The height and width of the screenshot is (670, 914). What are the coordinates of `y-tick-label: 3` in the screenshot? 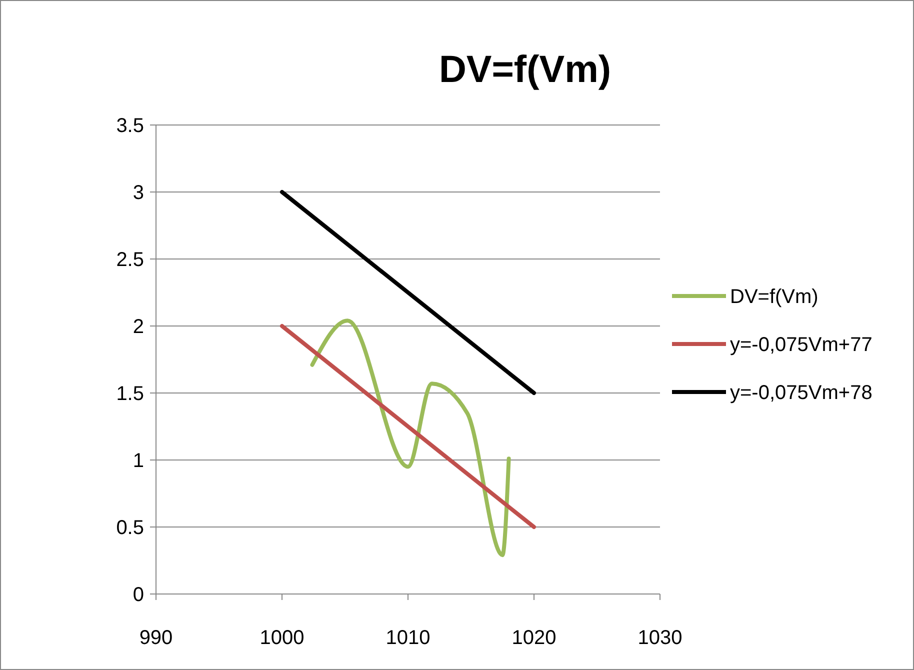 It's located at (138, 193).